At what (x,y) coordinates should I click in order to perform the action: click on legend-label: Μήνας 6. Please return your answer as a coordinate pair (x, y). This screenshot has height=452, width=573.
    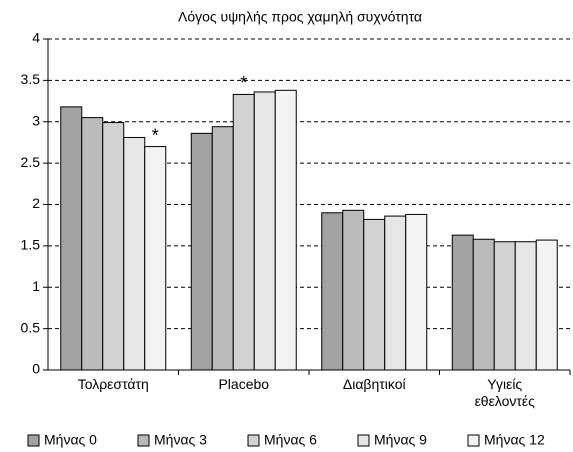
    Looking at the image, I should click on (290, 440).